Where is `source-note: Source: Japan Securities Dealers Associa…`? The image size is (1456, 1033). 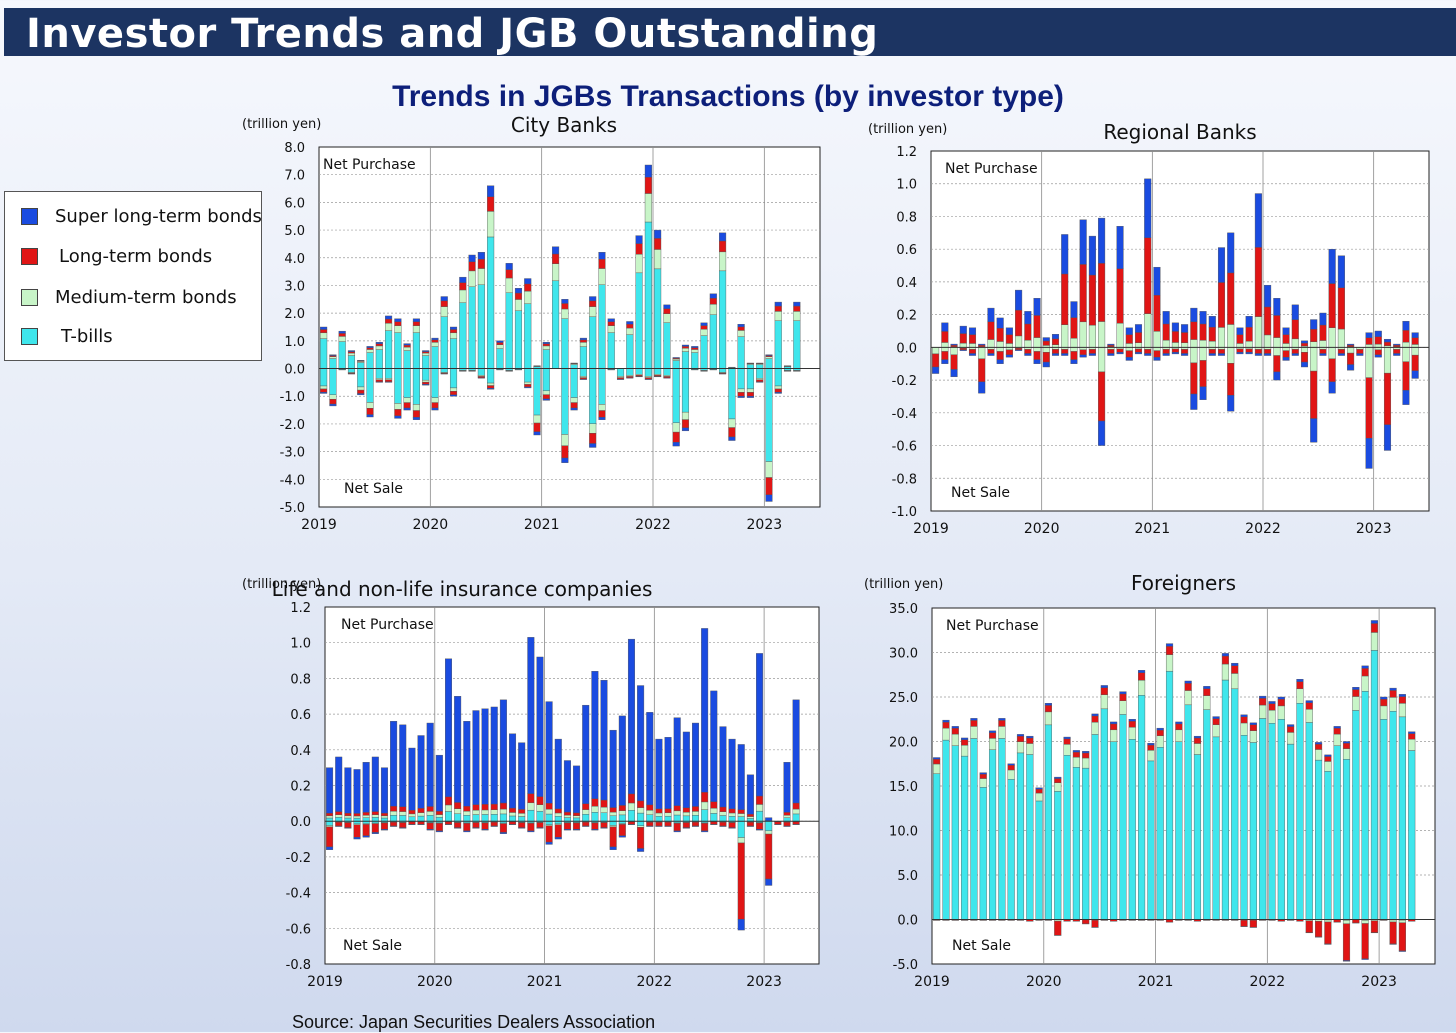
source-note: Source: Japan Securities Dealers Associa… is located at coordinates (473, 1022).